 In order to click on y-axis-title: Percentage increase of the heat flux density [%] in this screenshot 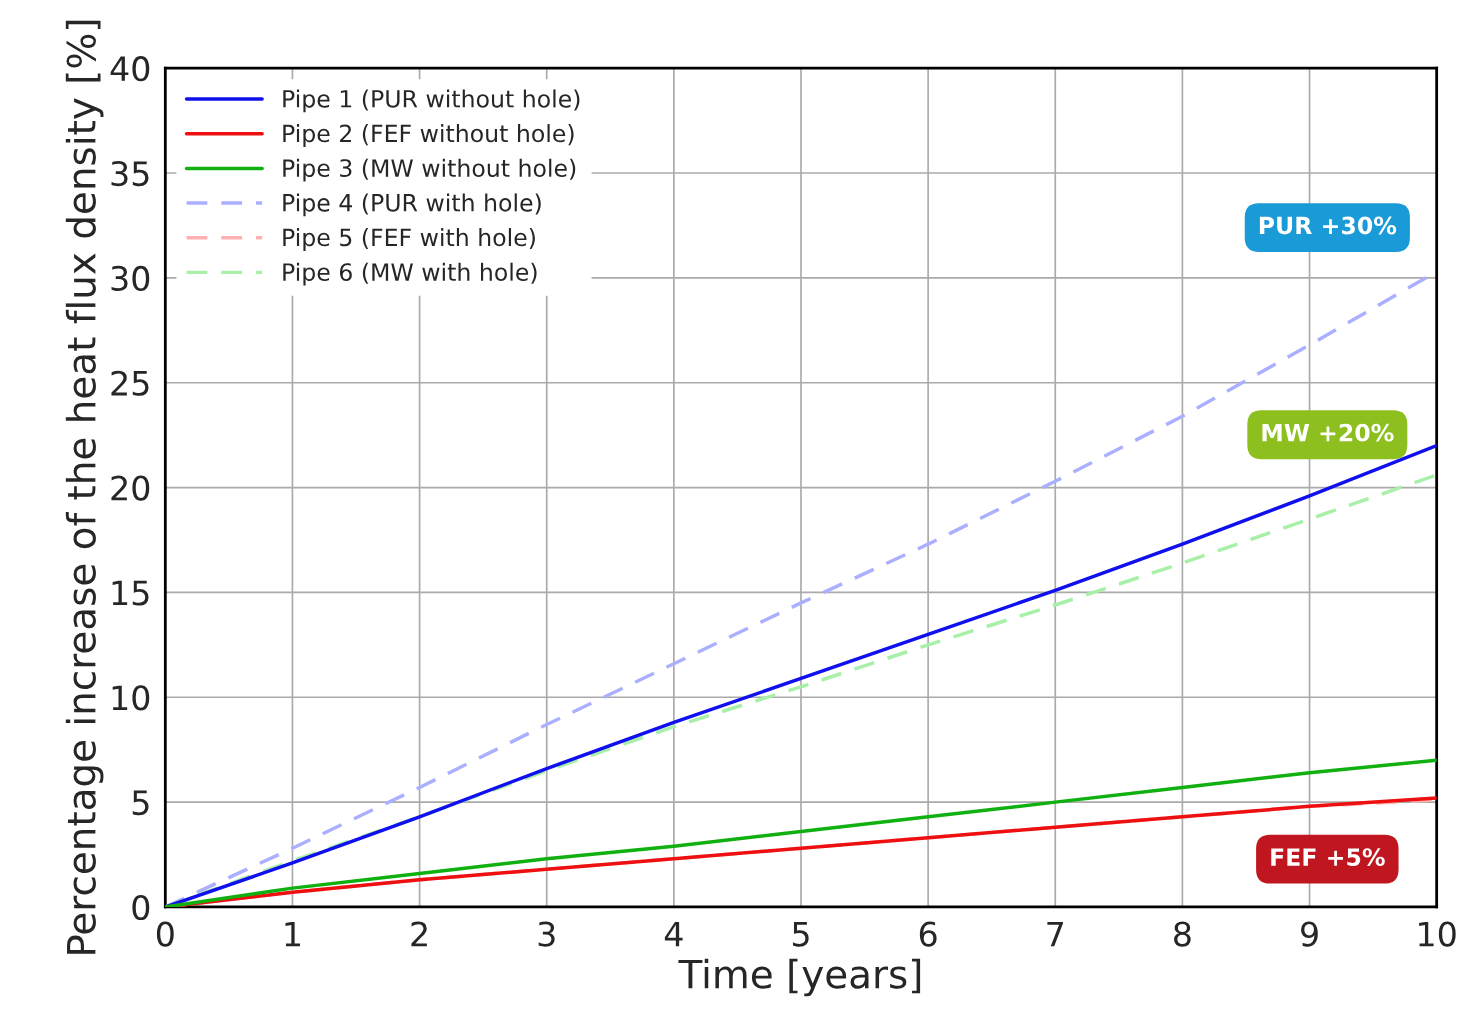, I will do `click(84, 487)`.